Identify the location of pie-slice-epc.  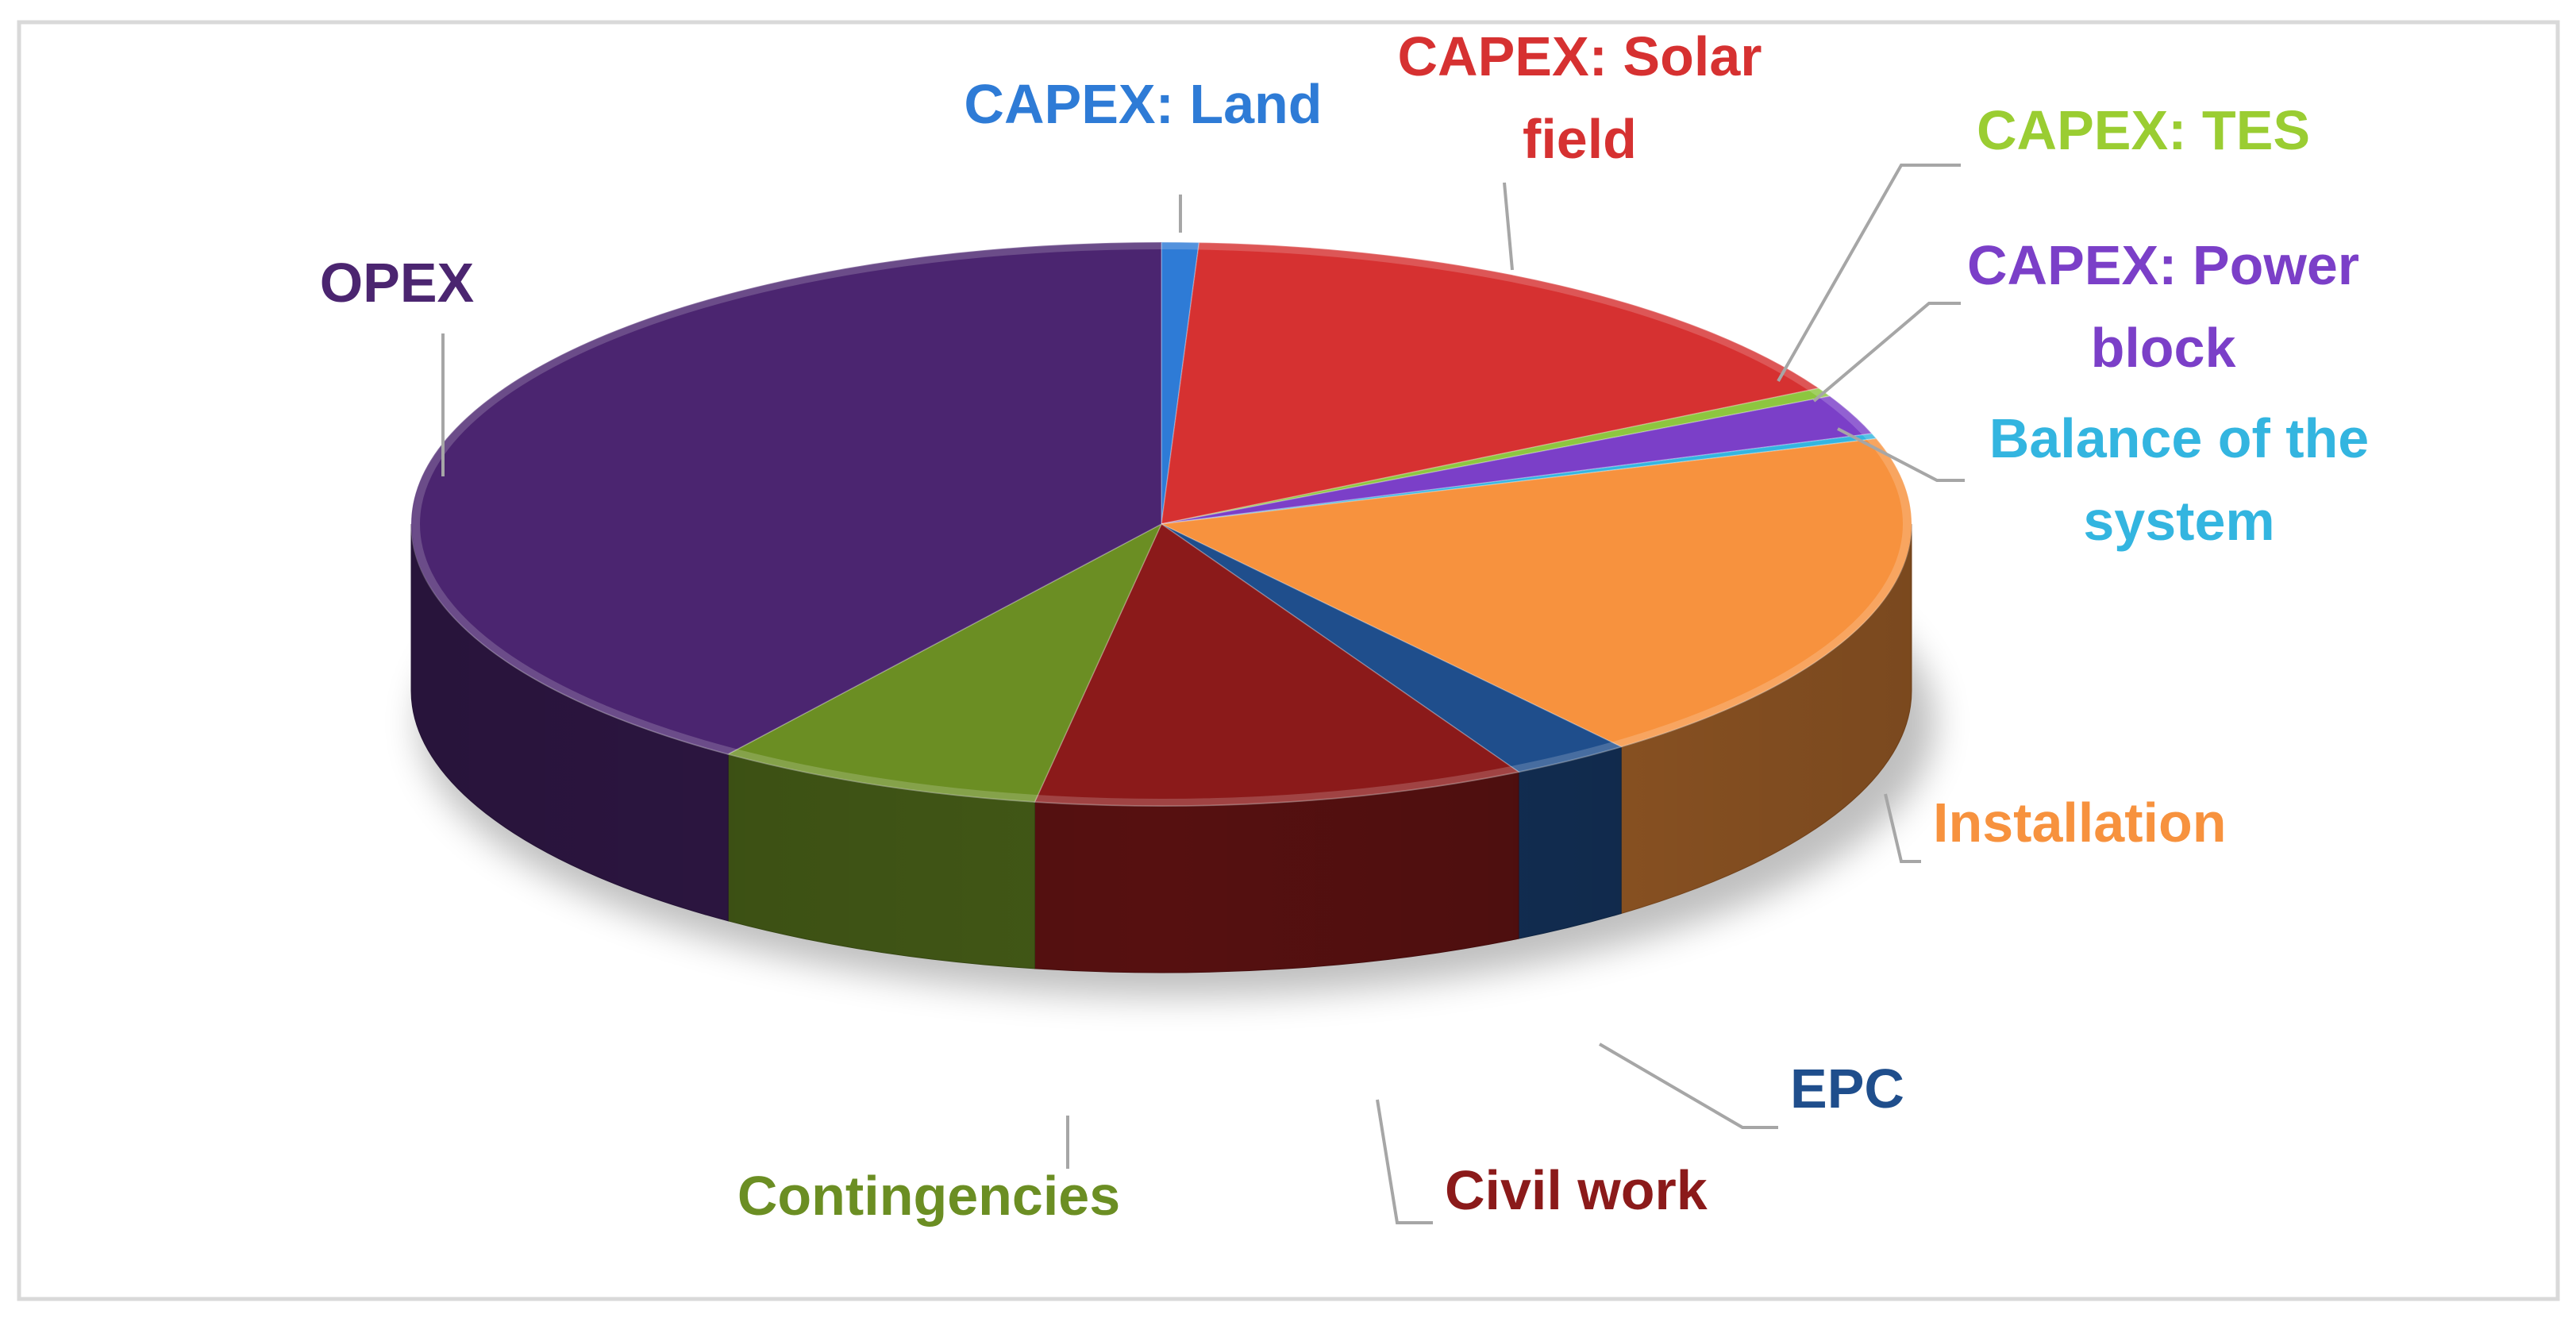
(1392, 648).